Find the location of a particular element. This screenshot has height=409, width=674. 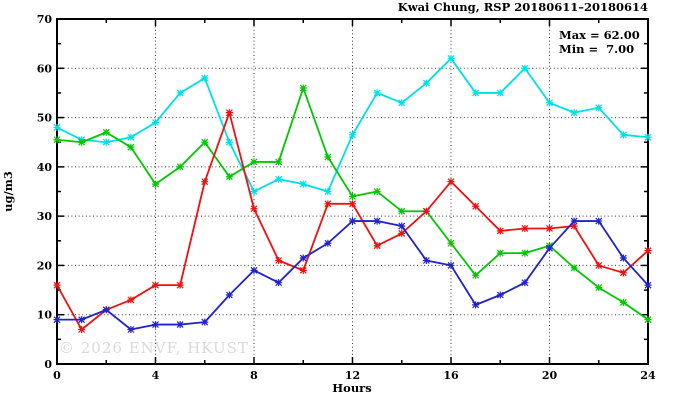

x-tick-label: 4 is located at coordinates (156, 375).